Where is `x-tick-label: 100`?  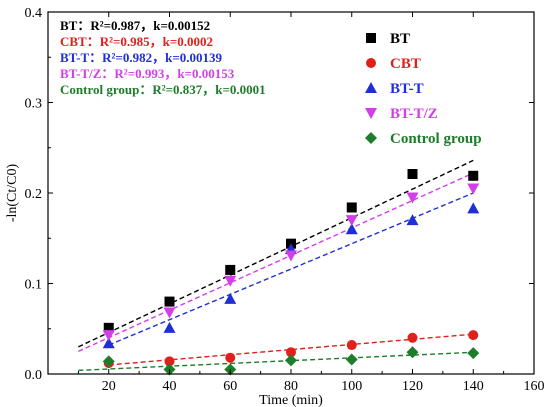 x-tick-label: 100 is located at coordinates (351, 386).